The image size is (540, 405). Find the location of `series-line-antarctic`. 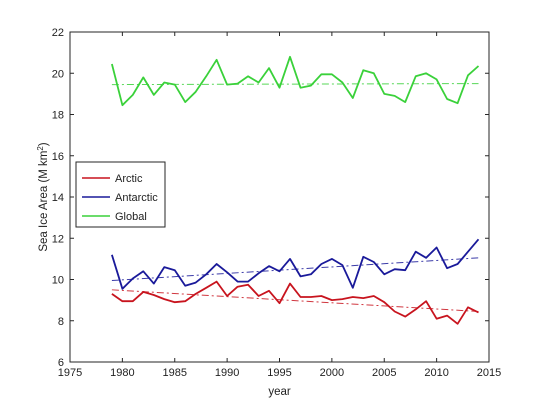

series-line-antarctic is located at coordinates (295, 264).